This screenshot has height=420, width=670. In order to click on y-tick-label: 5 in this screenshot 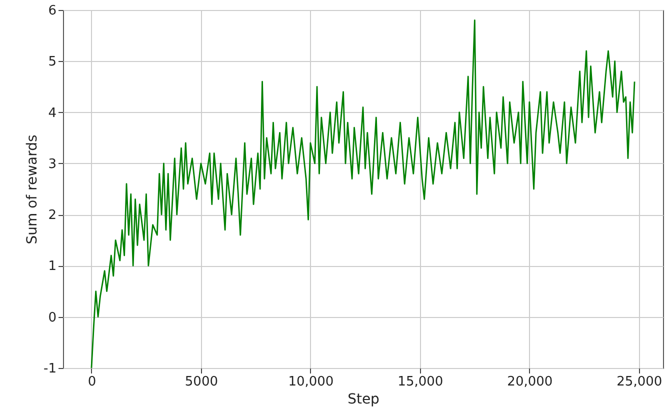, I will do `click(52, 62)`.